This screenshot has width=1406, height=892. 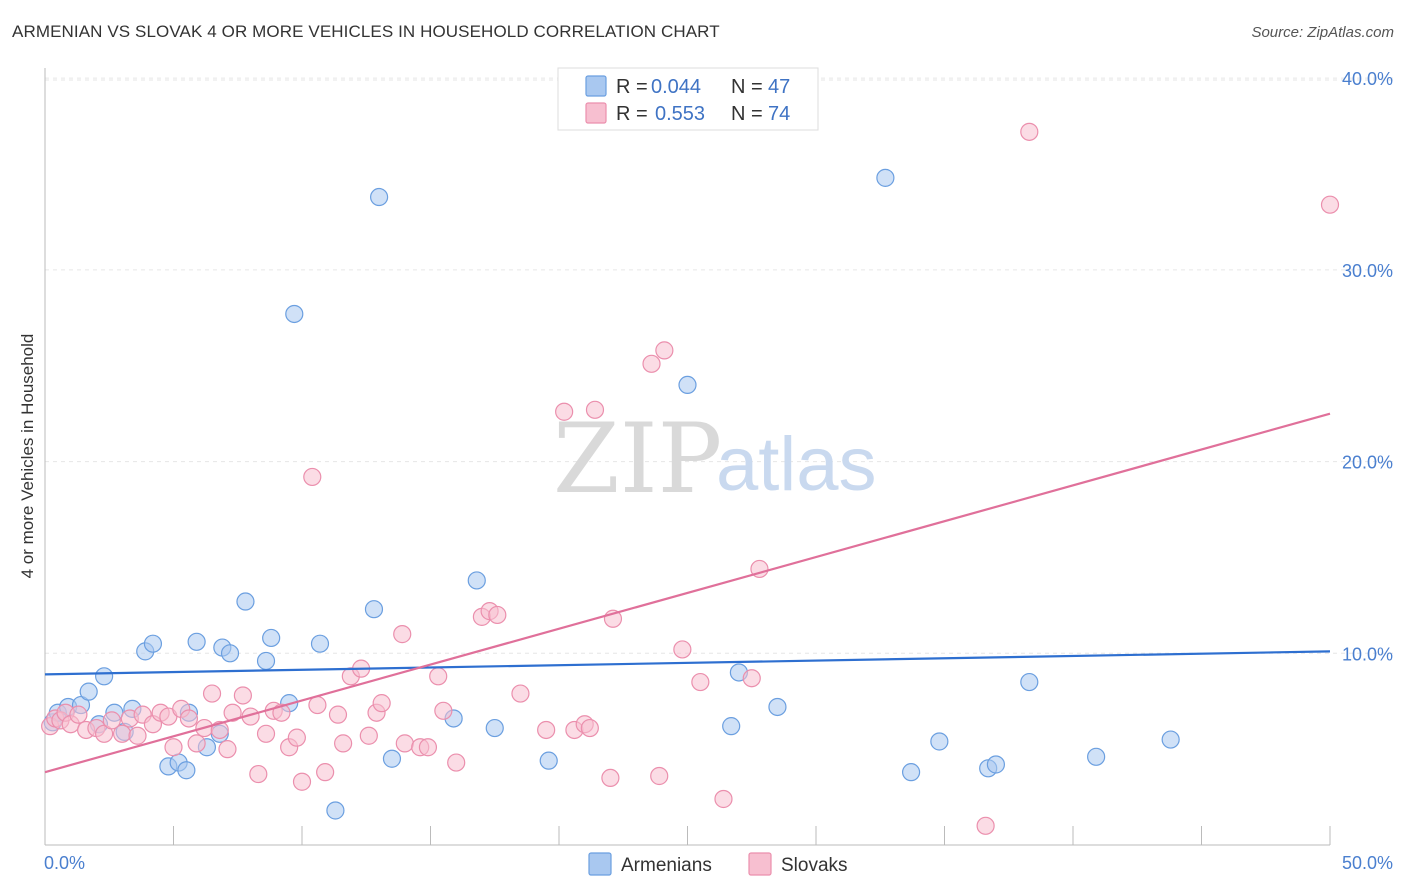 What do you see at coordinates (637, 459) in the screenshot?
I see `watermark-zip: ZIP` at bounding box center [637, 459].